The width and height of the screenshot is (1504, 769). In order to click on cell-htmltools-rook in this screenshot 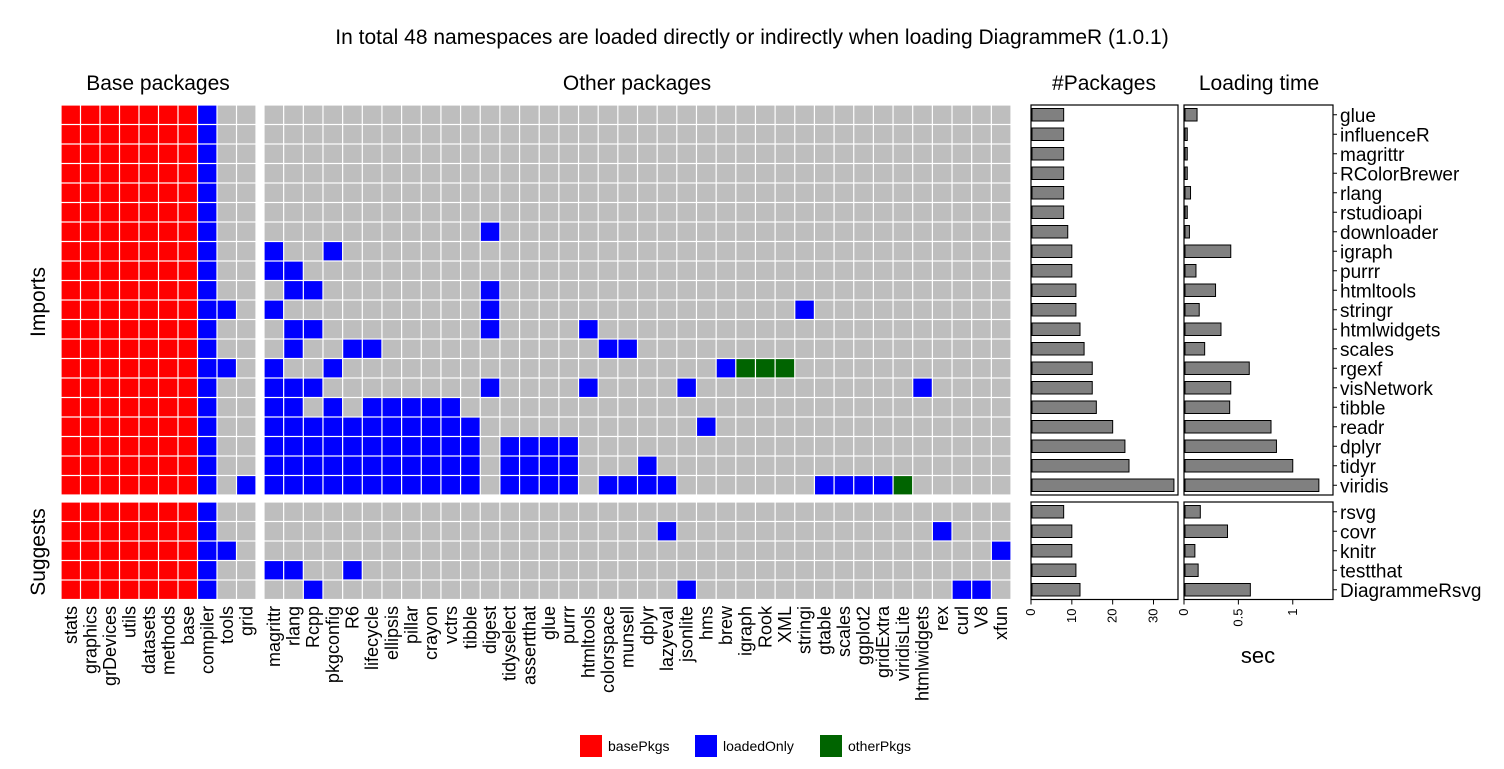, I will do `click(765, 290)`.